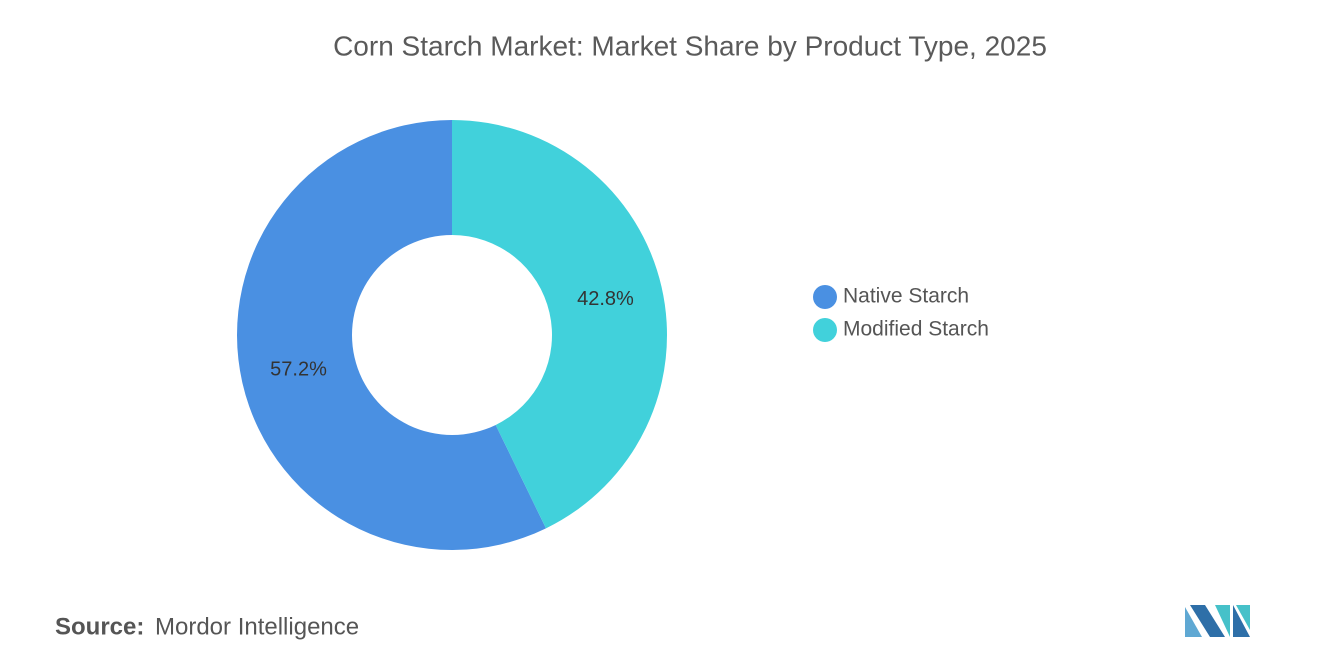  Describe the element at coordinates (257, 626) in the screenshot. I see `source: Mordor Intelligence` at that location.